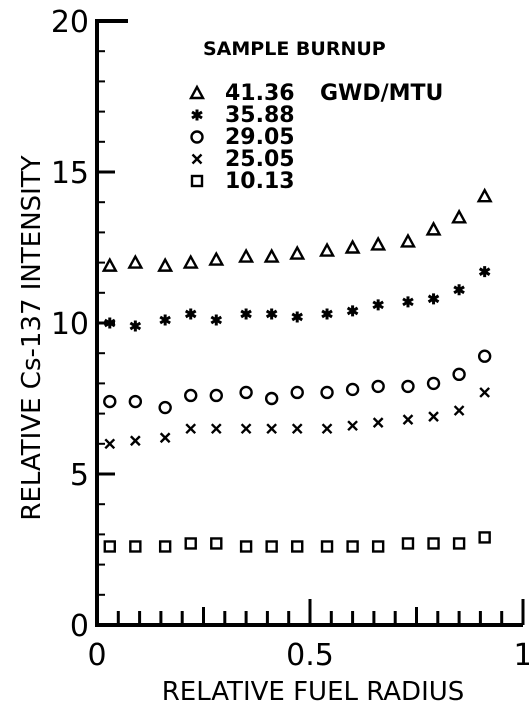  I want to click on y-axis-label: RELATIVE Cs-137 INTENSITY, so click(32, 337).